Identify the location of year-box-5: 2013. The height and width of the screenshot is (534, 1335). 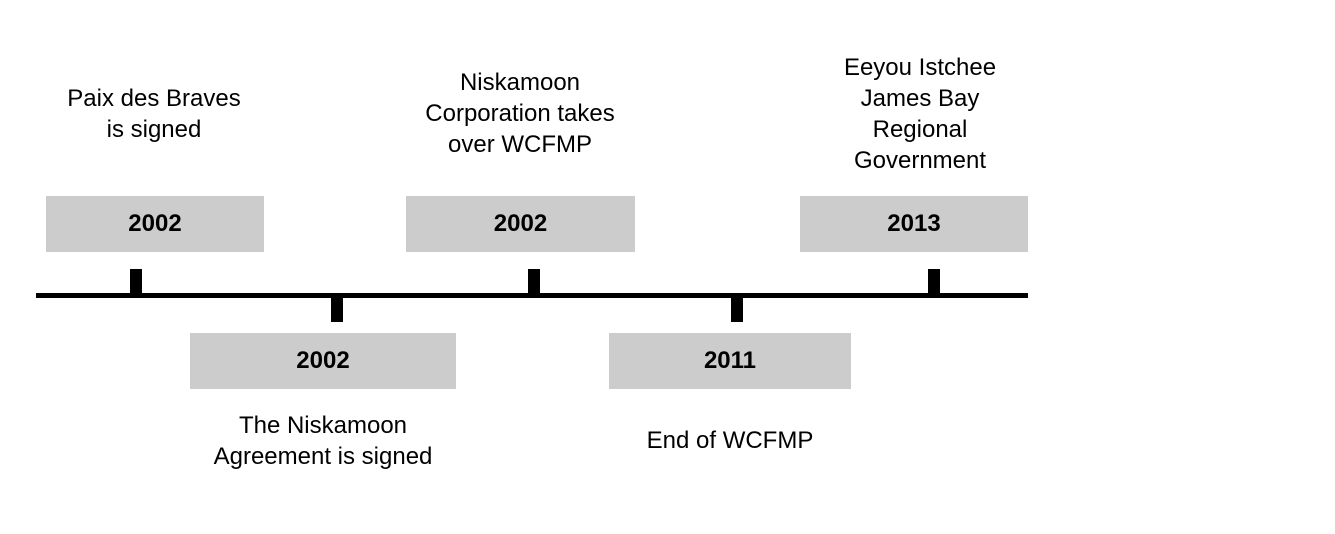
(914, 224).